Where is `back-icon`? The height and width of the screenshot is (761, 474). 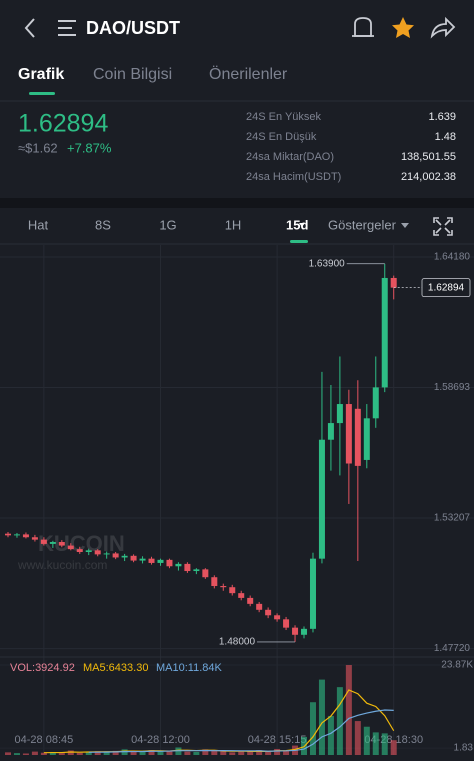
back-icon is located at coordinates (29, 28).